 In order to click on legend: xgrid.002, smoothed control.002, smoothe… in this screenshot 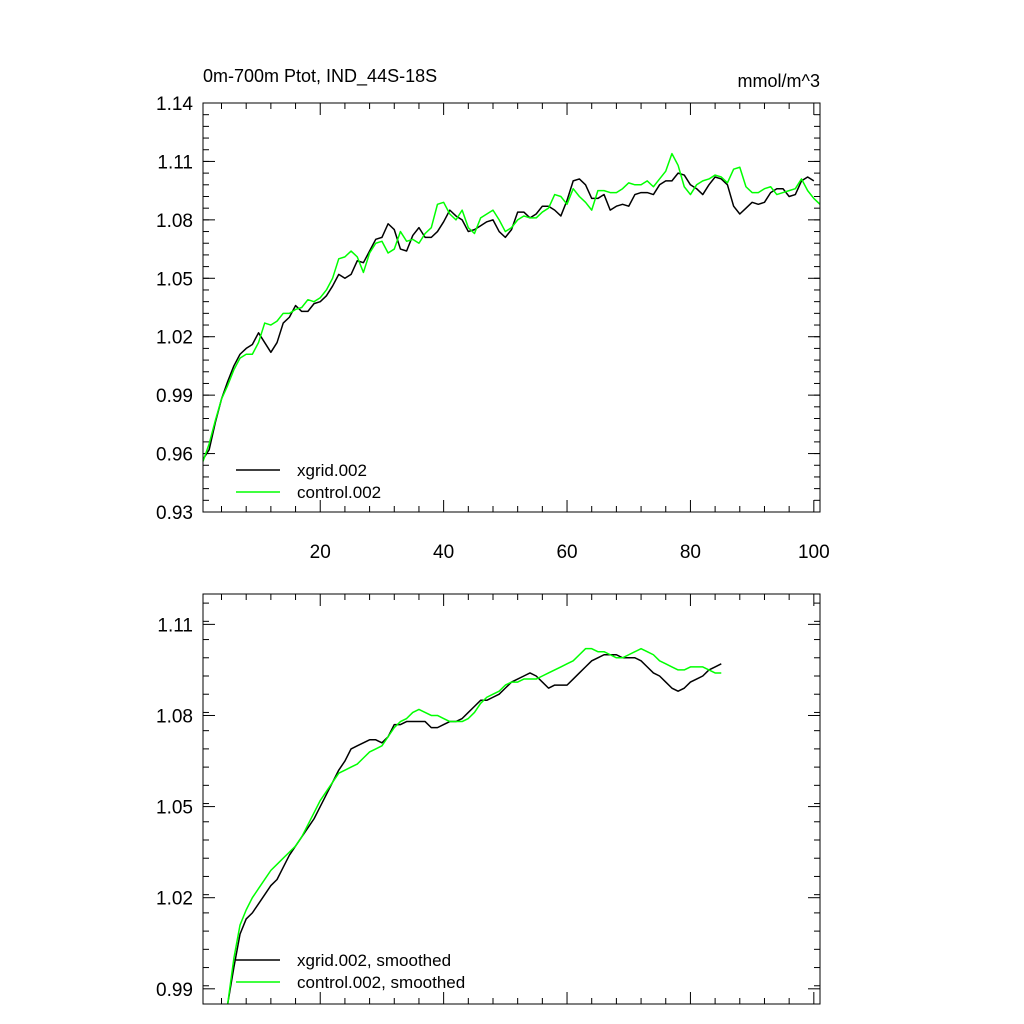, I will do `click(350, 971)`.